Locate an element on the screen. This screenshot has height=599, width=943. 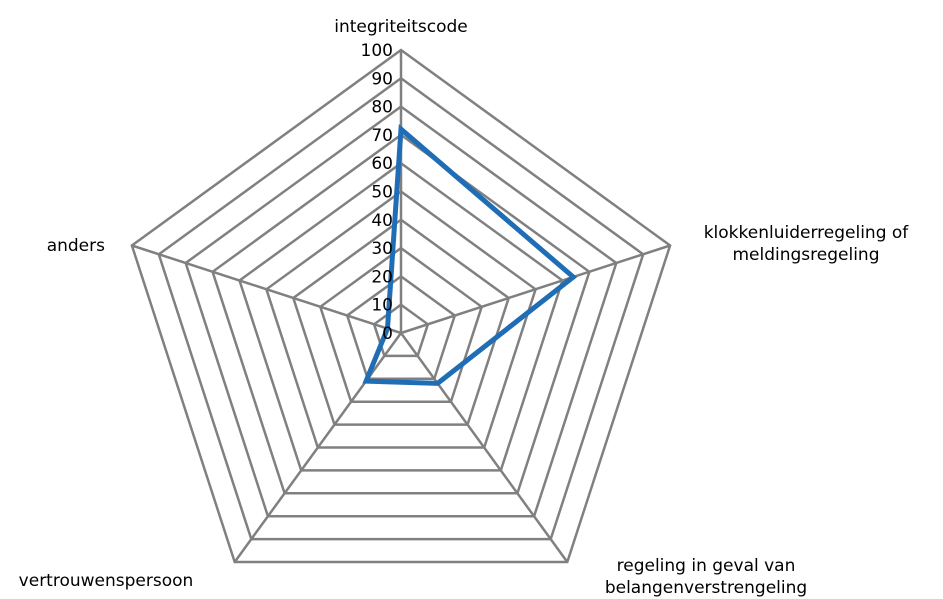
tick-label-40: 40 is located at coordinates (382, 221).